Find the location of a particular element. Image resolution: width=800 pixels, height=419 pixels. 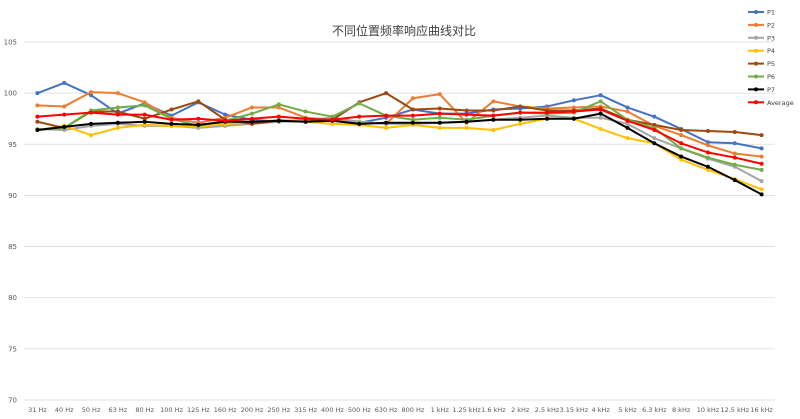

y-tick-label: 80 is located at coordinates (12, 298).